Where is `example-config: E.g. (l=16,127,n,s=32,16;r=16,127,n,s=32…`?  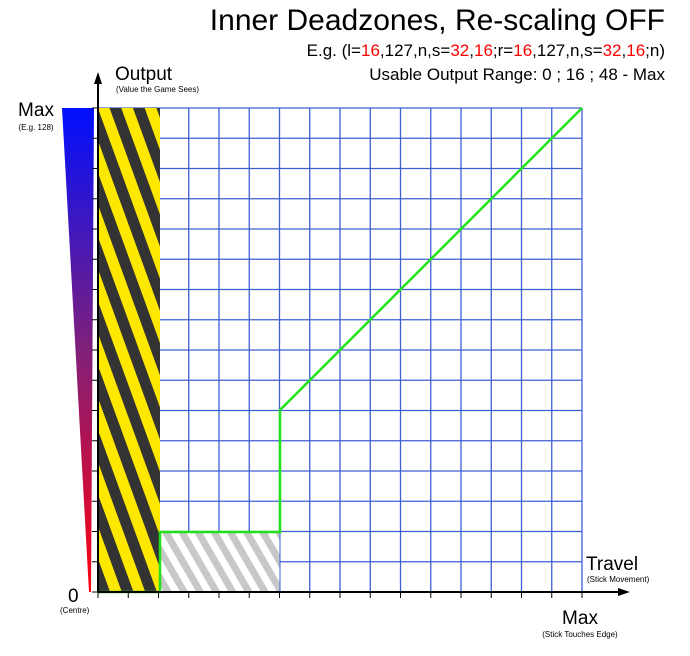 example-config: E.g. (l=16,127,n,s=32,16;r=16,127,n,s=32… is located at coordinates (486, 50).